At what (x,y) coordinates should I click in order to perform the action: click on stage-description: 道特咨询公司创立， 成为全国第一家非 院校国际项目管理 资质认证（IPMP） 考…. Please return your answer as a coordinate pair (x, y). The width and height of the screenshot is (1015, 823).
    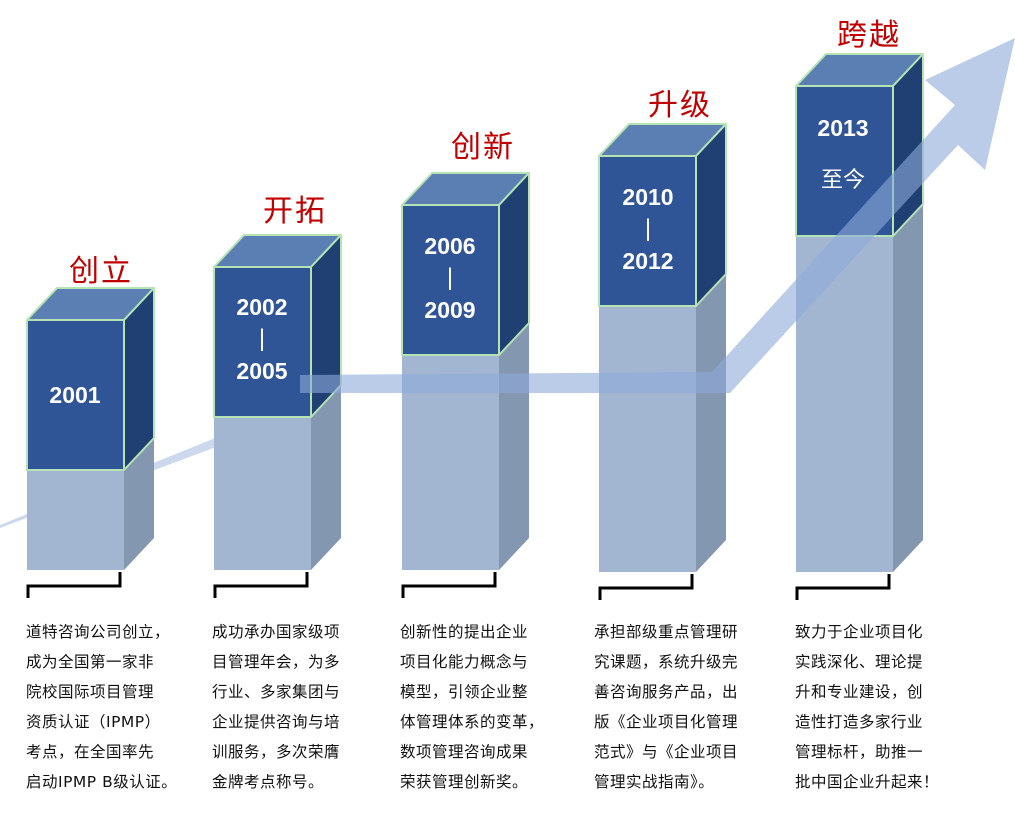
    Looking at the image, I should click on (102, 707).